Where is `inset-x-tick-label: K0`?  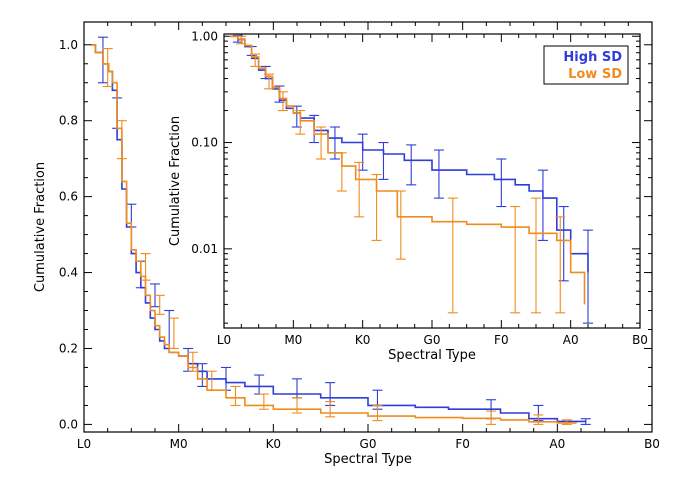
inset-x-tick-label: K0 is located at coordinates (363, 340).